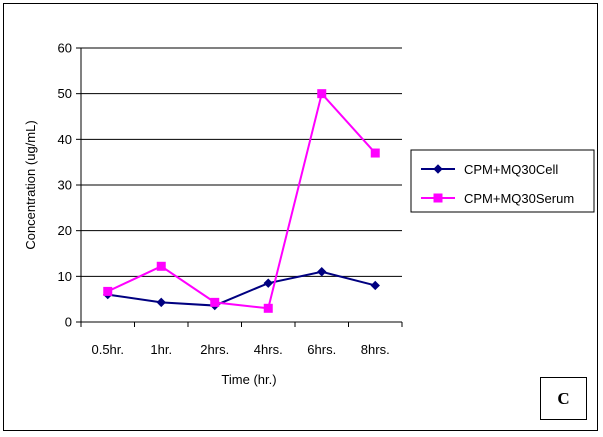 The image size is (603, 437). Describe the element at coordinates (375, 349) in the screenshot. I see `x-tick-label: 8hrs.` at that location.